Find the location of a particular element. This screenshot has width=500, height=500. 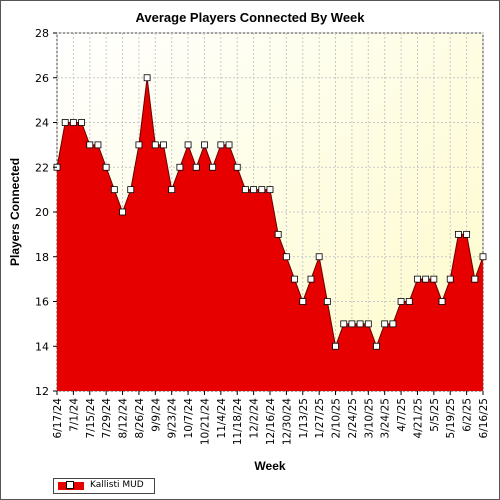

x-tick-label: 9/23/24 is located at coordinates (173, 418).